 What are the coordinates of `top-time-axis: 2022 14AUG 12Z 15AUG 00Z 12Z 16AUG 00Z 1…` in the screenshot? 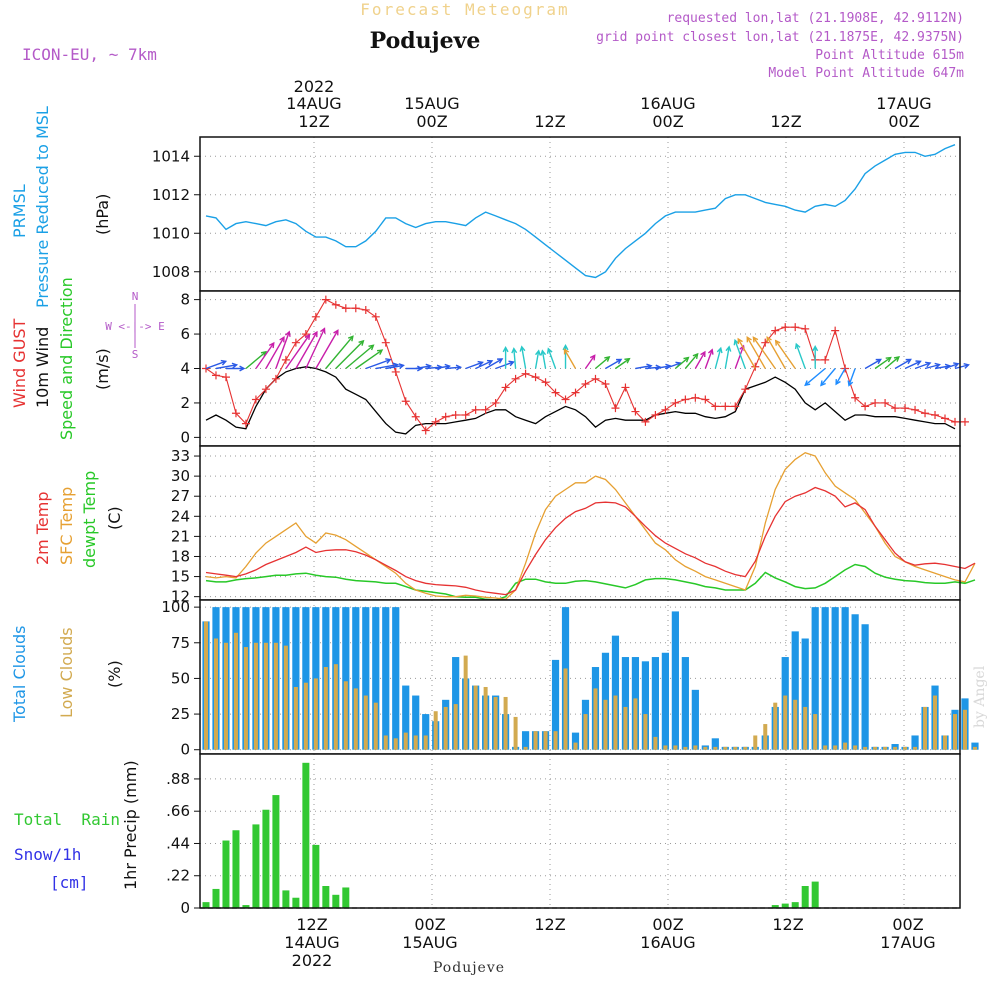 It's located at (608, 104).